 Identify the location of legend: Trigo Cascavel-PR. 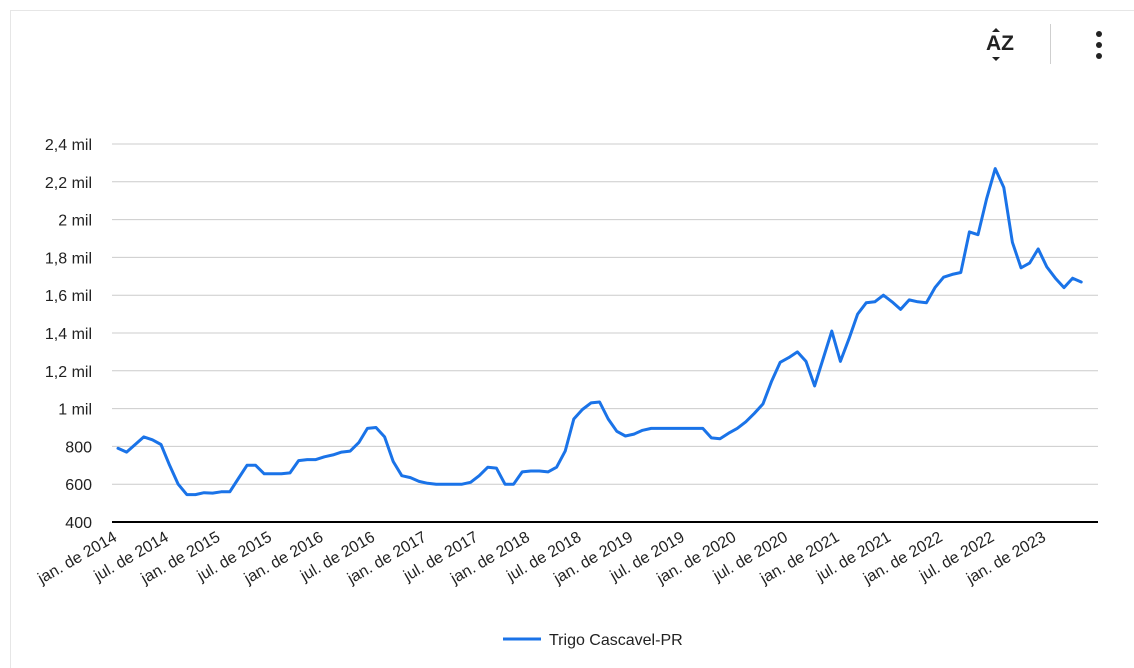
(593, 640).